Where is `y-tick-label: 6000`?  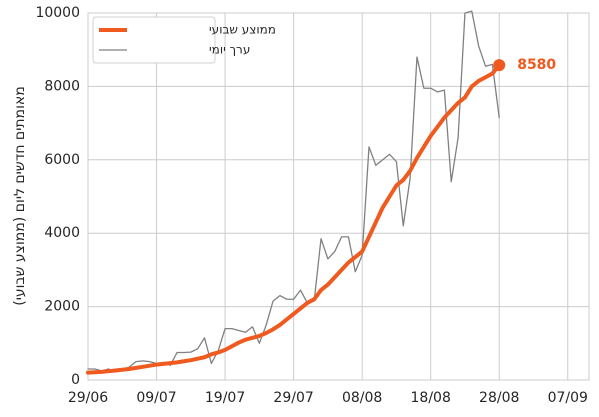 y-tick-label: 6000 is located at coordinates (62, 160).